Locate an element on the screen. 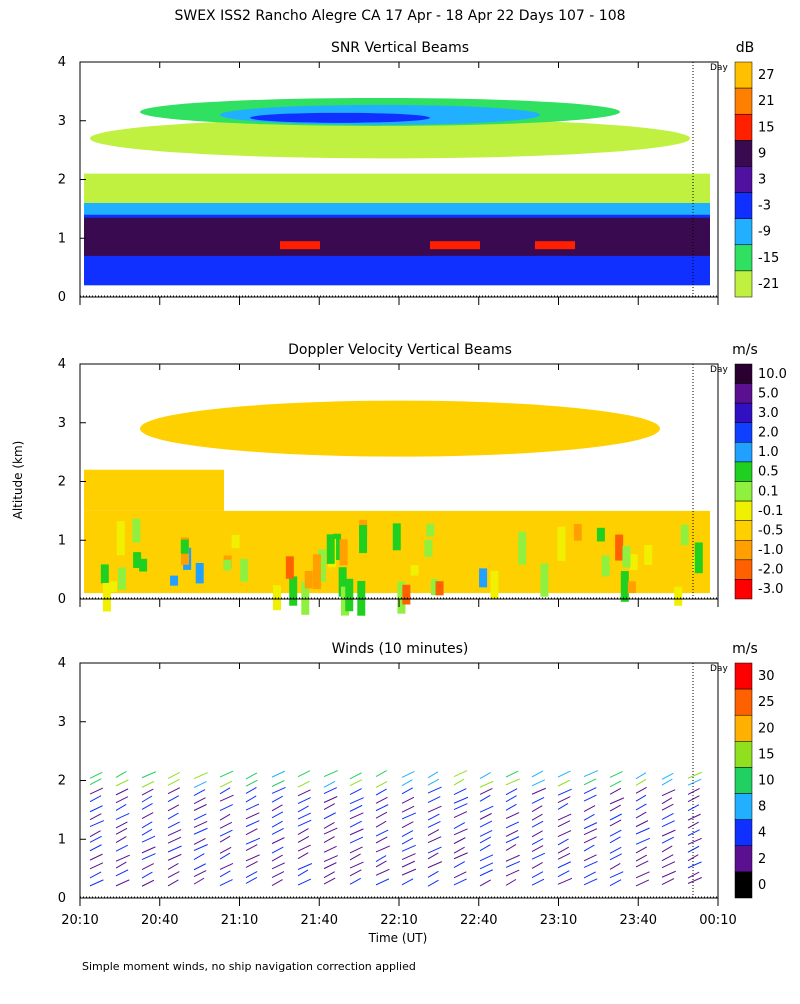 The width and height of the screenshot is (800, 1004). y-tick-label: 1 is located at coordinates (62, 839).